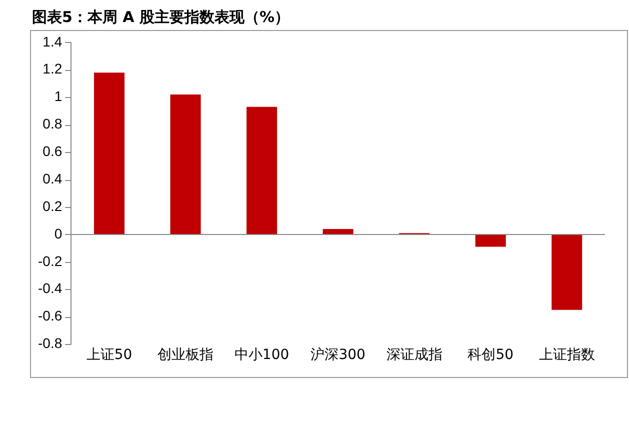 This screenshot has height=436, width=629. What do you see at coordinates (58, 233) in the screenshot?
I see `y-tick-label: 0` at bounding box center [58, 233].